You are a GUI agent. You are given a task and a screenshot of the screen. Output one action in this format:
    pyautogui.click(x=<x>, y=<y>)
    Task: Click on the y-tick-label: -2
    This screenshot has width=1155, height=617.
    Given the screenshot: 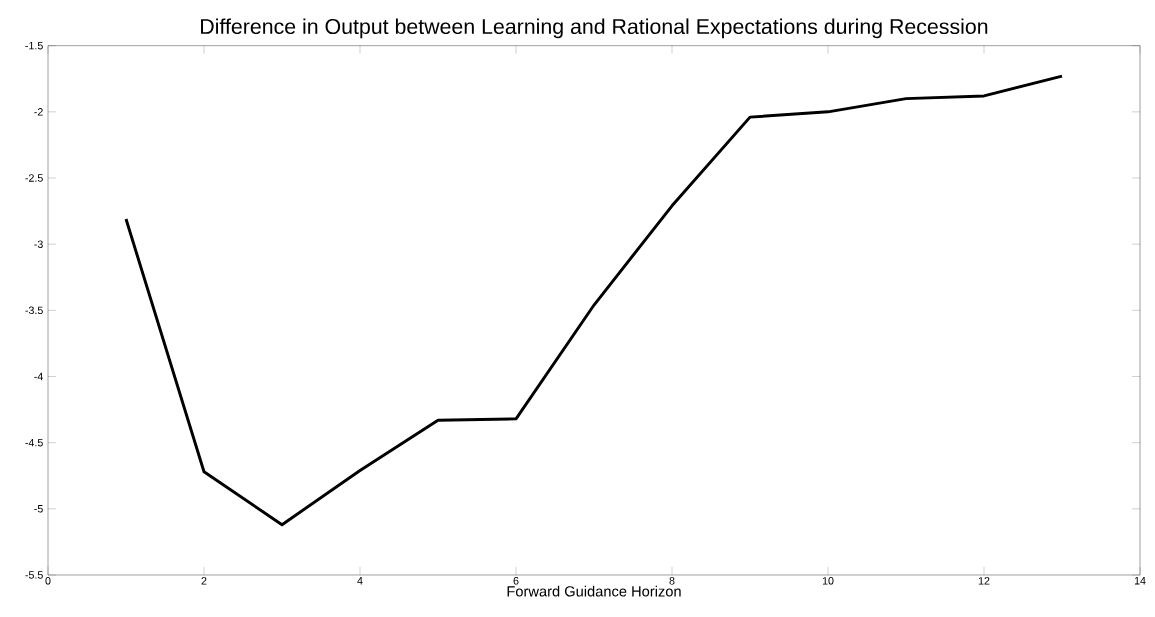 What is the action you would take?
    pyautogui.click(x=38, y=112)
    